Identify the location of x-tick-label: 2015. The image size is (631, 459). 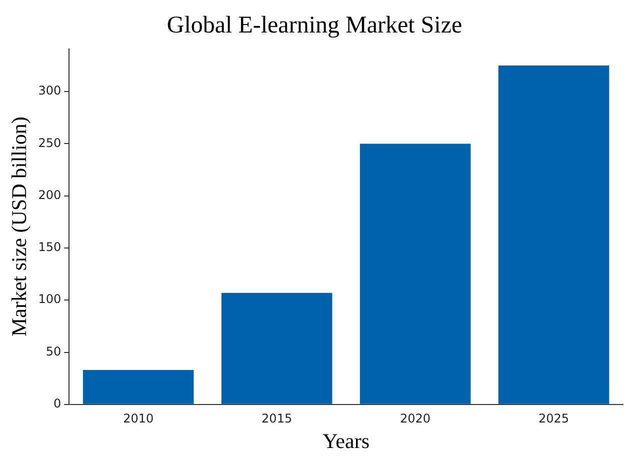
(277, 419).